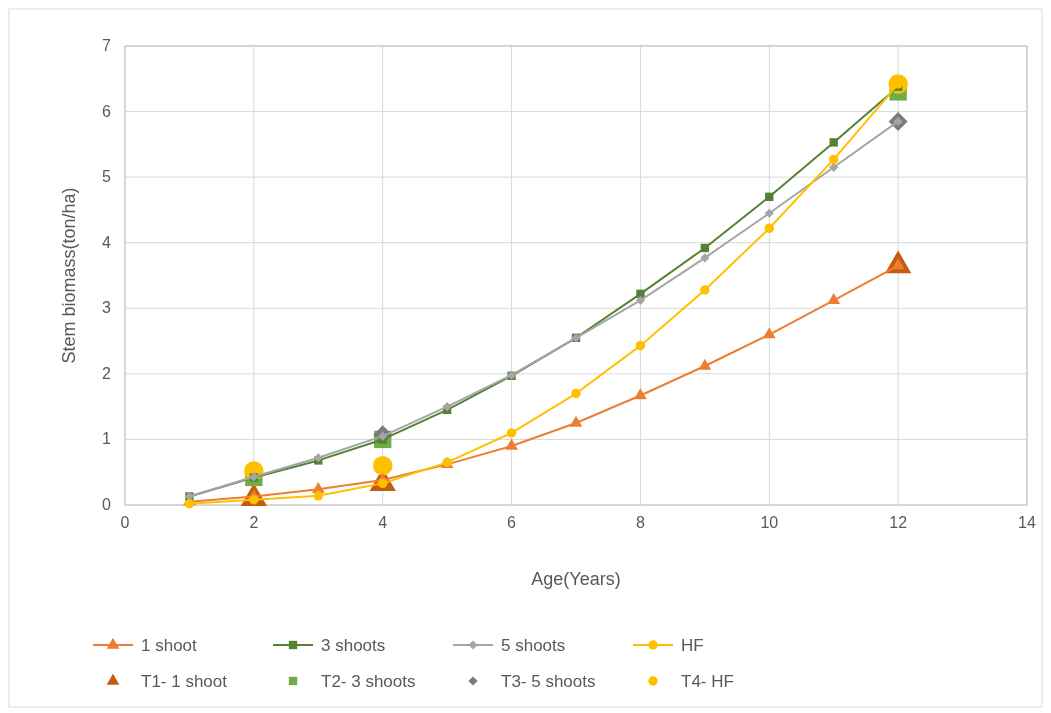 Image resolution: width=1051 pixels, height=713 pixels. Describe the element at coordinates (254, 522) in the screenshot. I see `x-tick-label: 2` at that location.